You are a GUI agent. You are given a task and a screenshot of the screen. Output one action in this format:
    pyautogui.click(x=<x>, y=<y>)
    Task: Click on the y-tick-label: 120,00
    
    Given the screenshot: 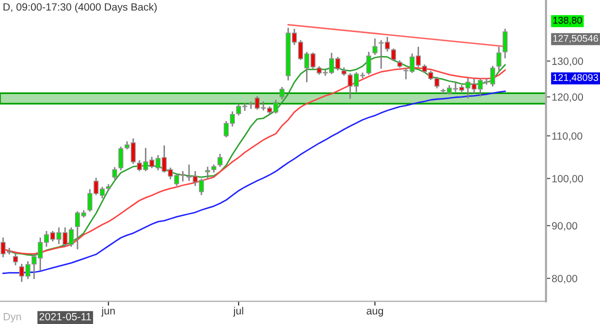 What is the action you would take?
    pyautogui.click(x=568, y=97)
    